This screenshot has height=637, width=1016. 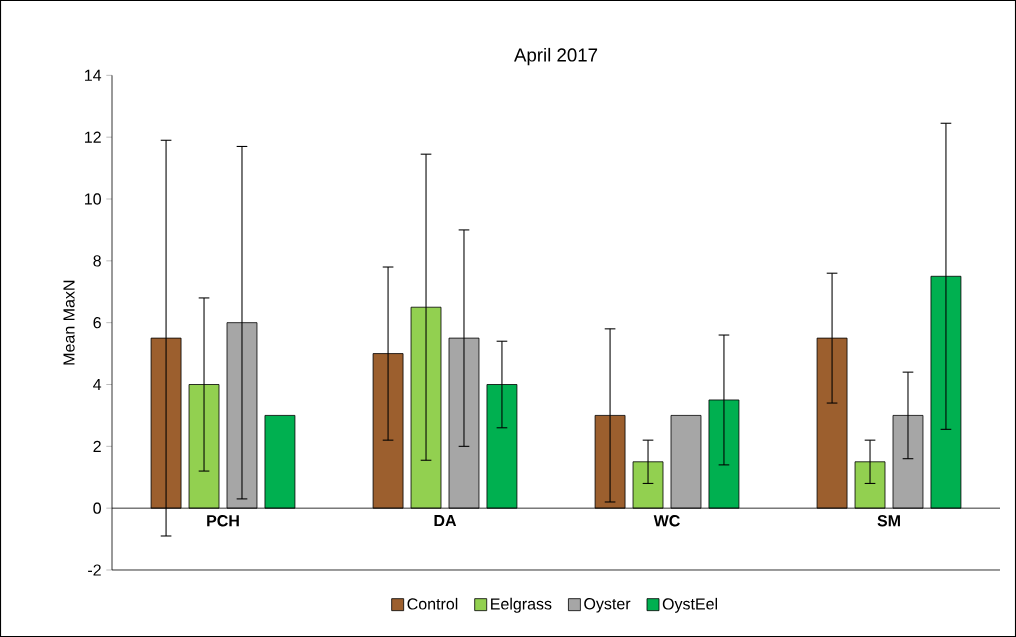 I want to click on x-tick-label: DA, so click(x=445, y=521).